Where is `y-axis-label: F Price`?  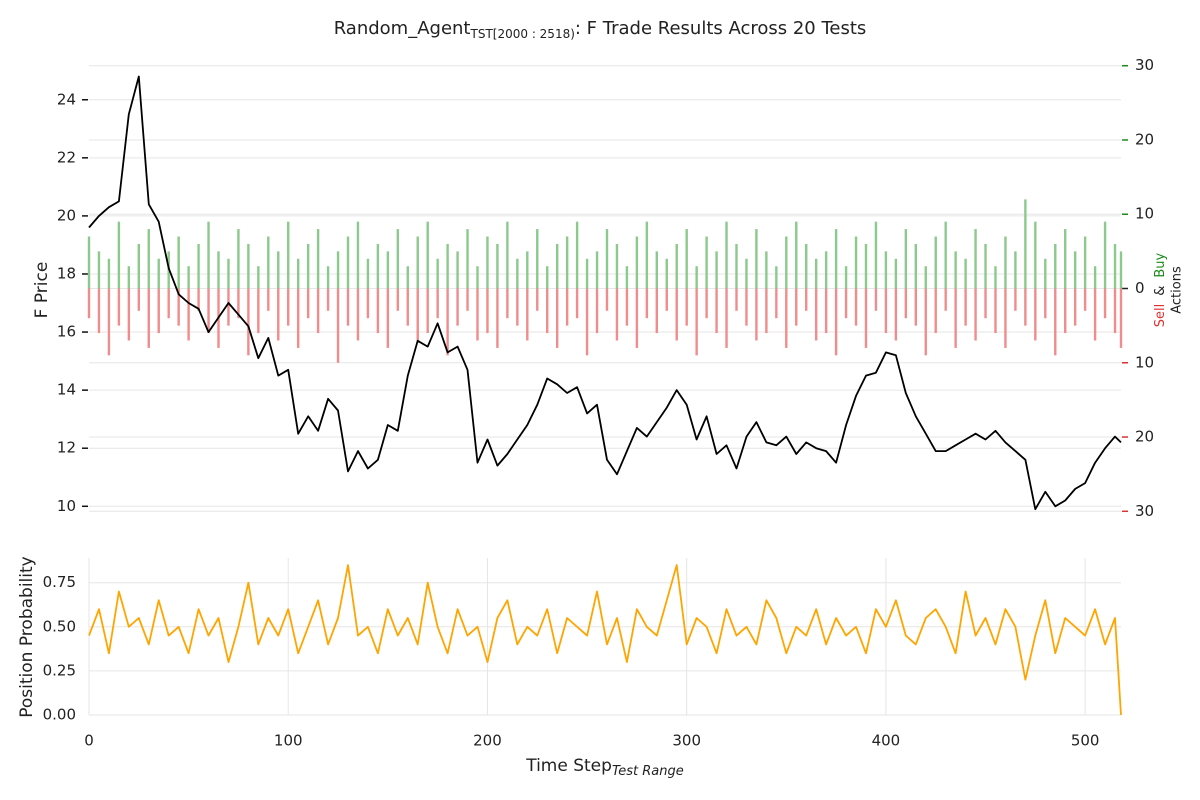
y-axis-label: F Price is located at coordinates (42, 290).